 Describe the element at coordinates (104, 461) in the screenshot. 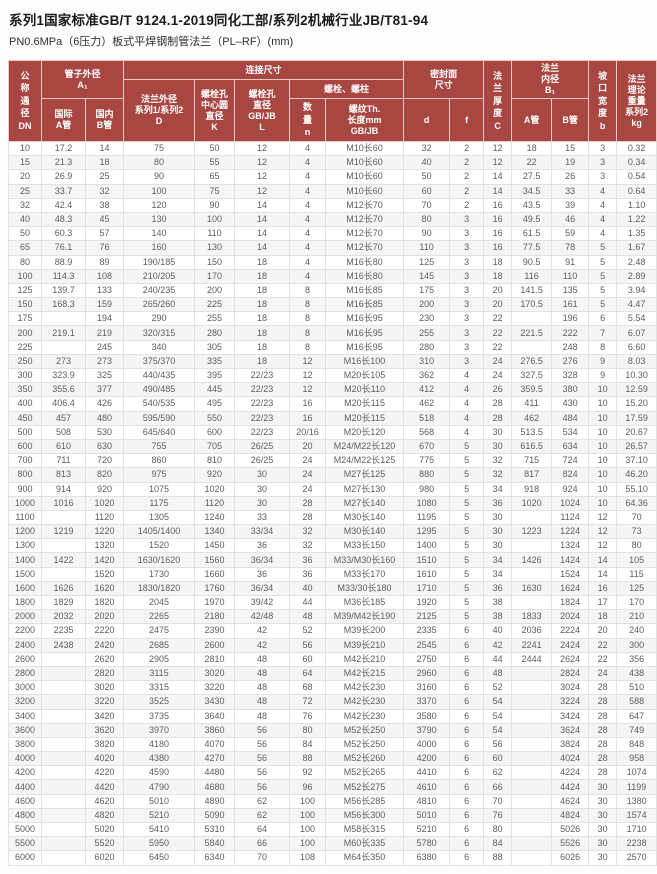

I see `table-cell: 720` at that location.